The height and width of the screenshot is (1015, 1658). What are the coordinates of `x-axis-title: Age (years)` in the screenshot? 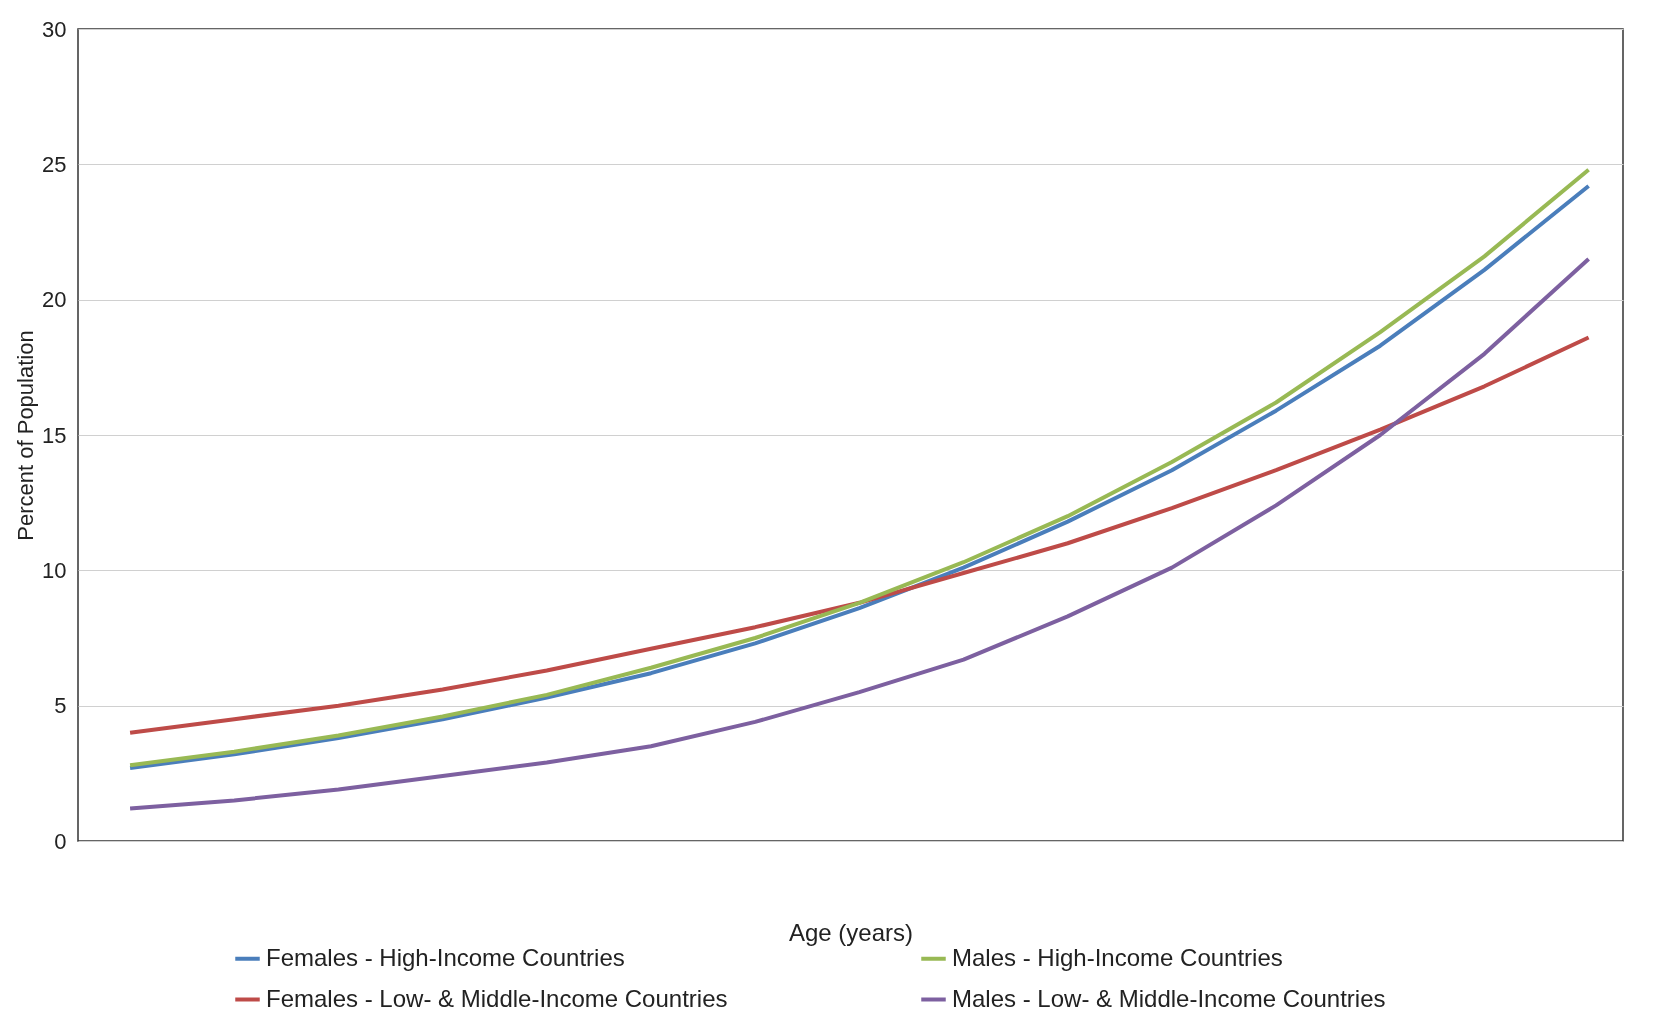 It's located at (851, 932).